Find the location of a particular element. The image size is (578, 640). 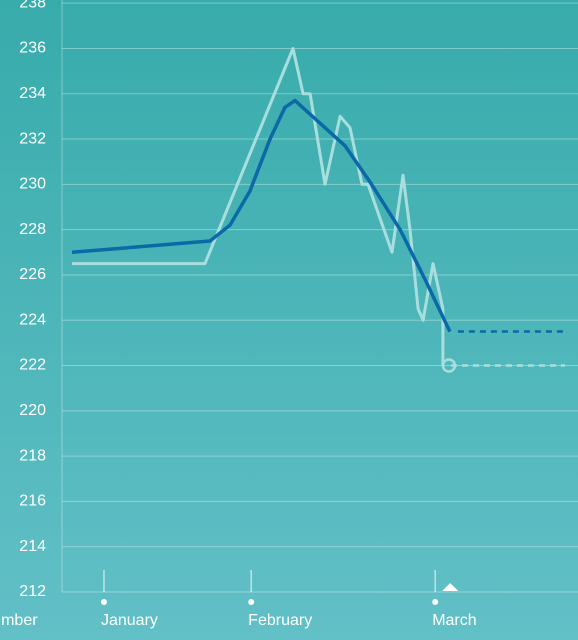

y-tick-label: 216 is located at coordinates (32, 501).